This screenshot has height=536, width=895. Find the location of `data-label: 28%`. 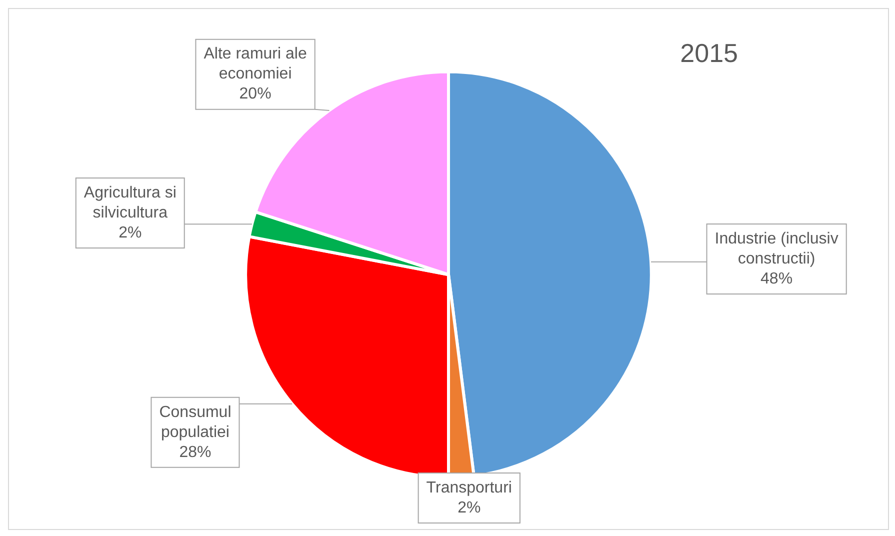

data-label: 28% is located at coordinates (195, 452).